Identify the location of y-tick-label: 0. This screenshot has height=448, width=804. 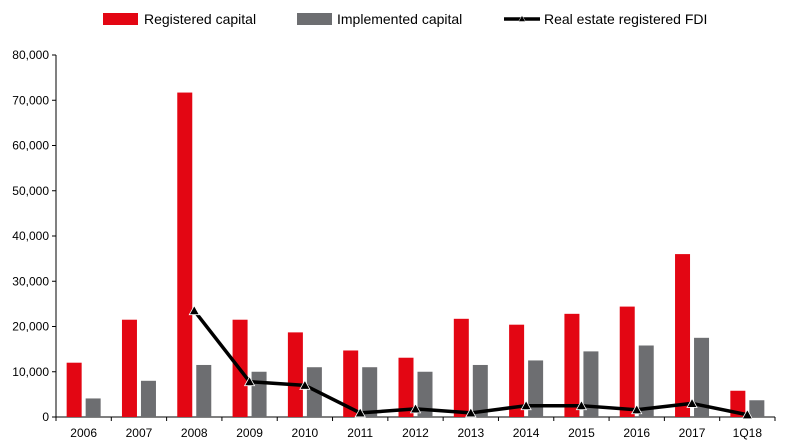
(45, 417).